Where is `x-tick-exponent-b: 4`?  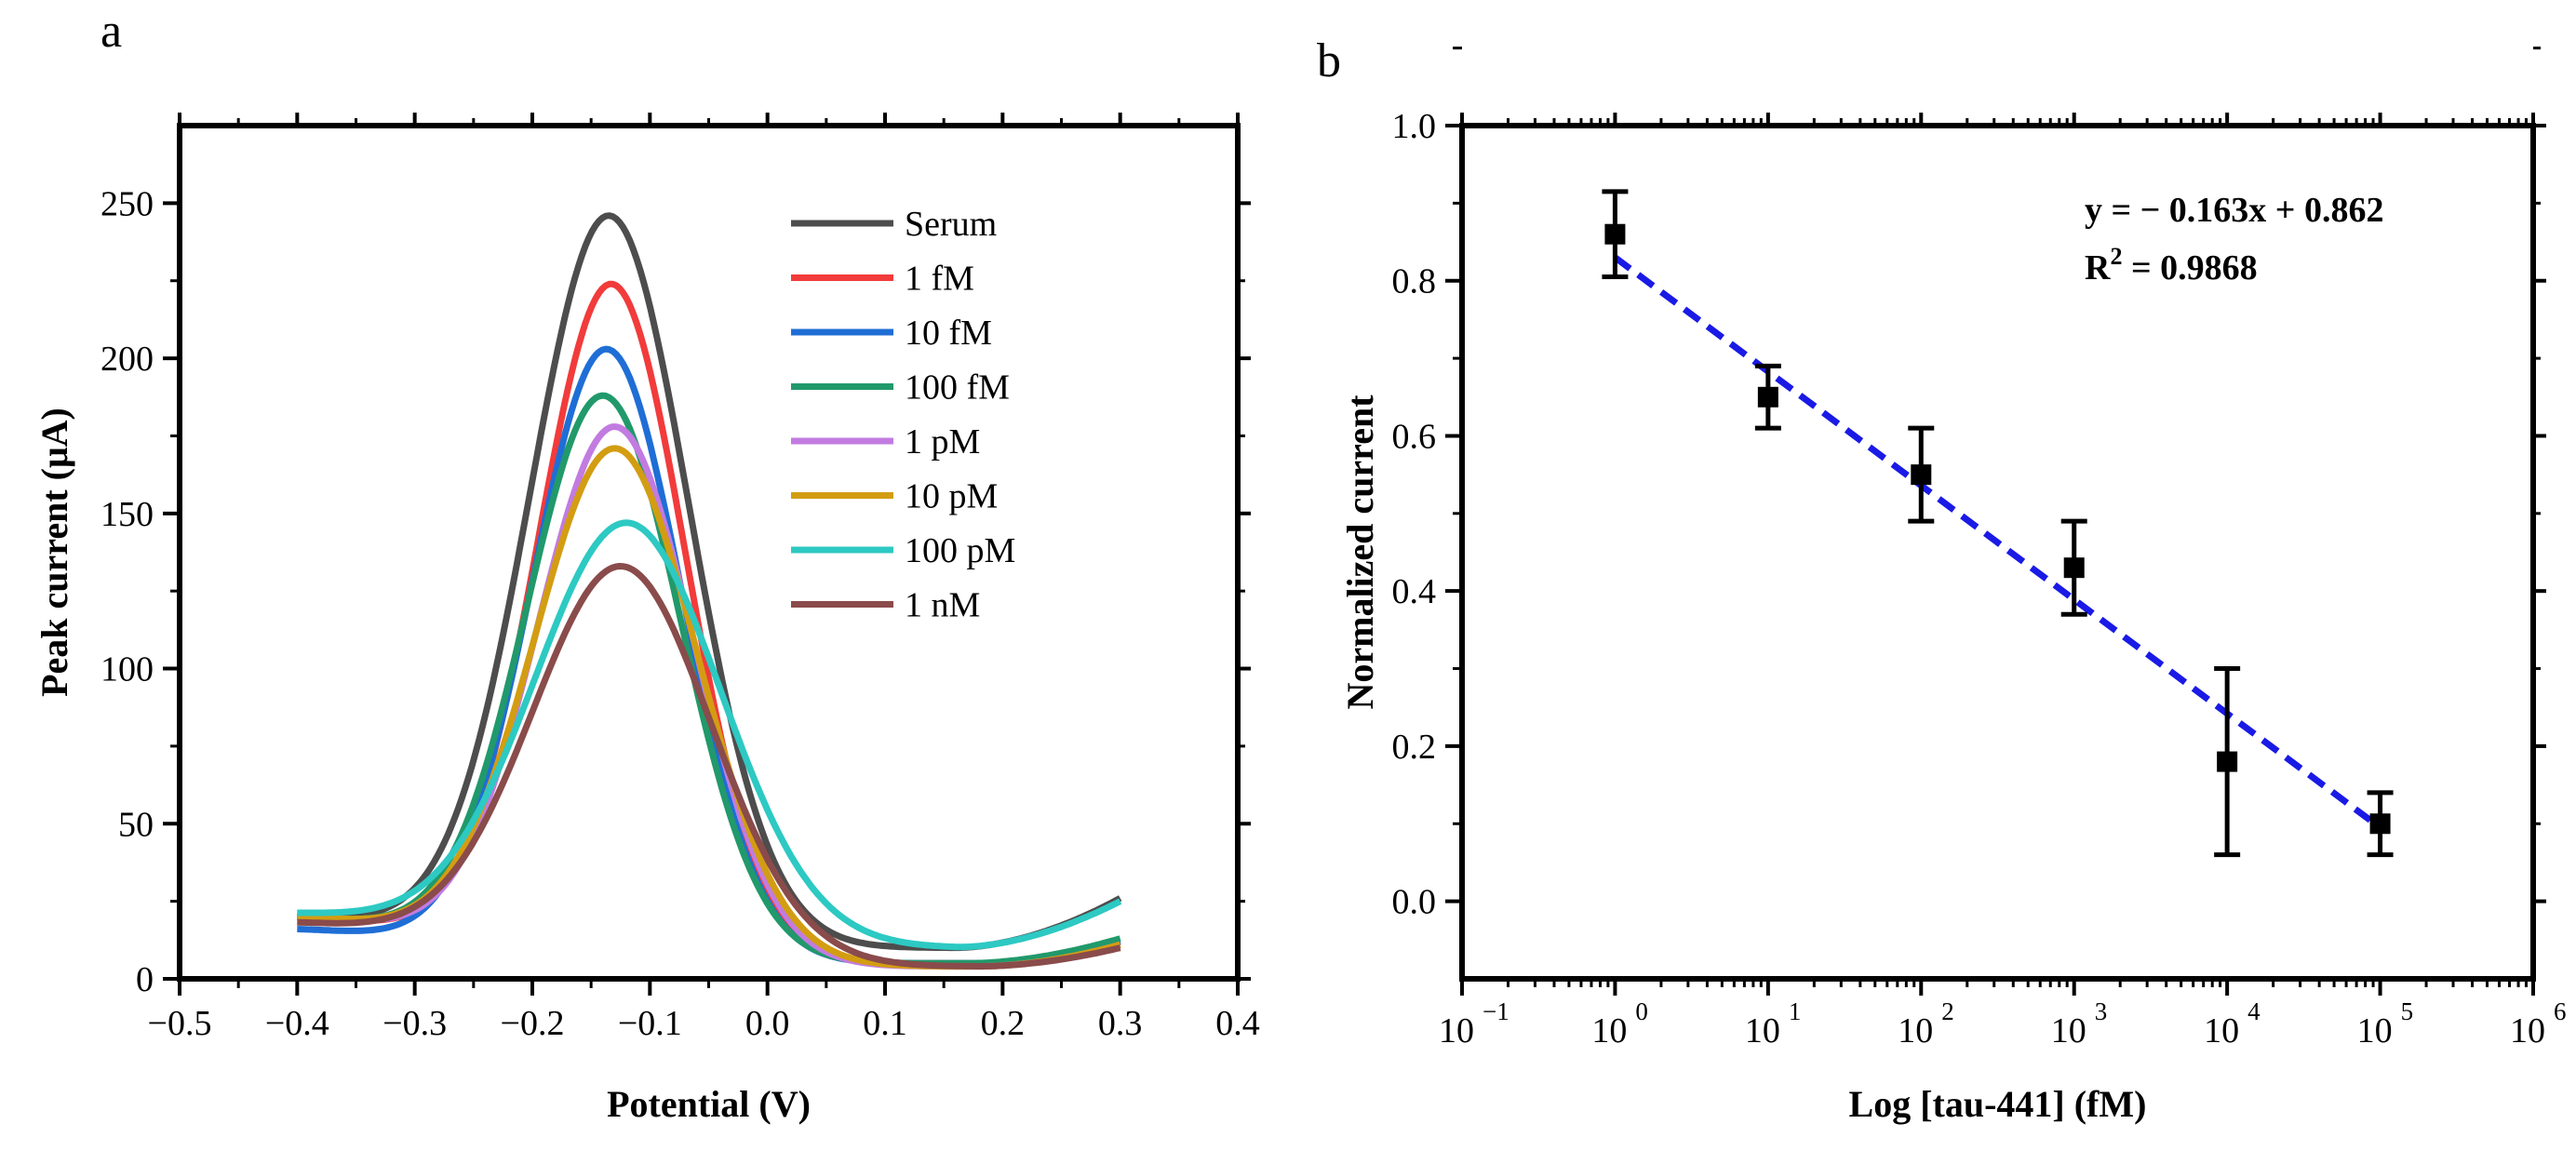
x-tick-exponent-b: 4 is located at coordinates (2254, 1011).